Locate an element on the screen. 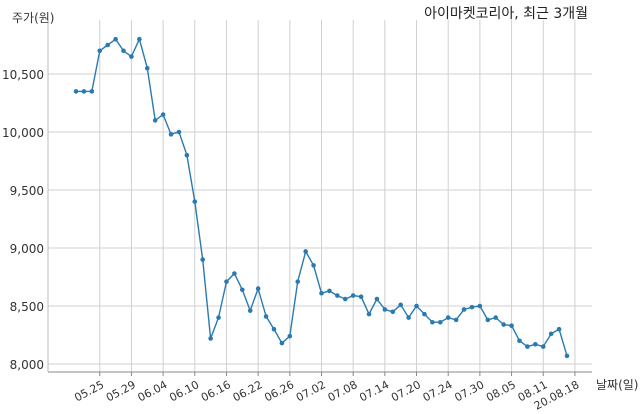 The image size is (640, 414). x-tick-label: 07.24 is located at coordinates (438, 391).